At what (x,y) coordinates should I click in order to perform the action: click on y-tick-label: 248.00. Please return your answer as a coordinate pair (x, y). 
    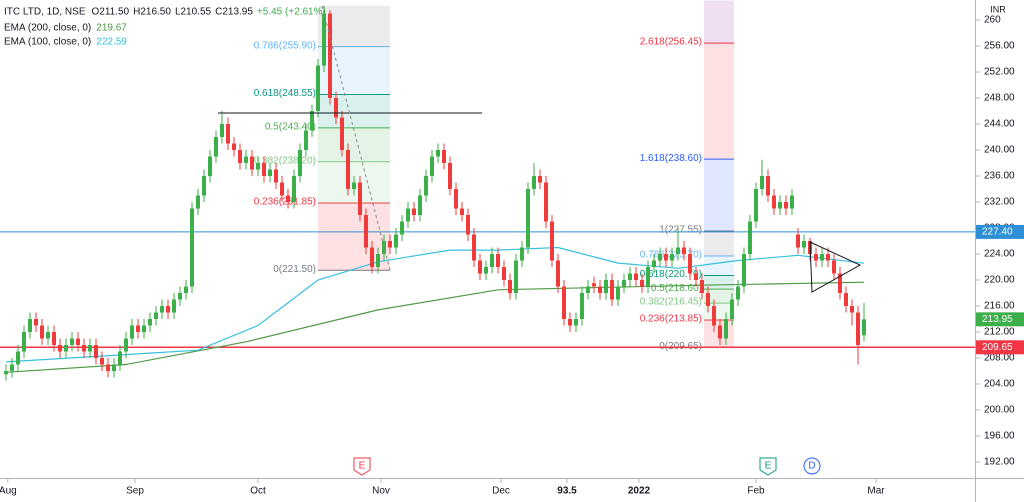
    Looking at the image, I should click on (999, 98).